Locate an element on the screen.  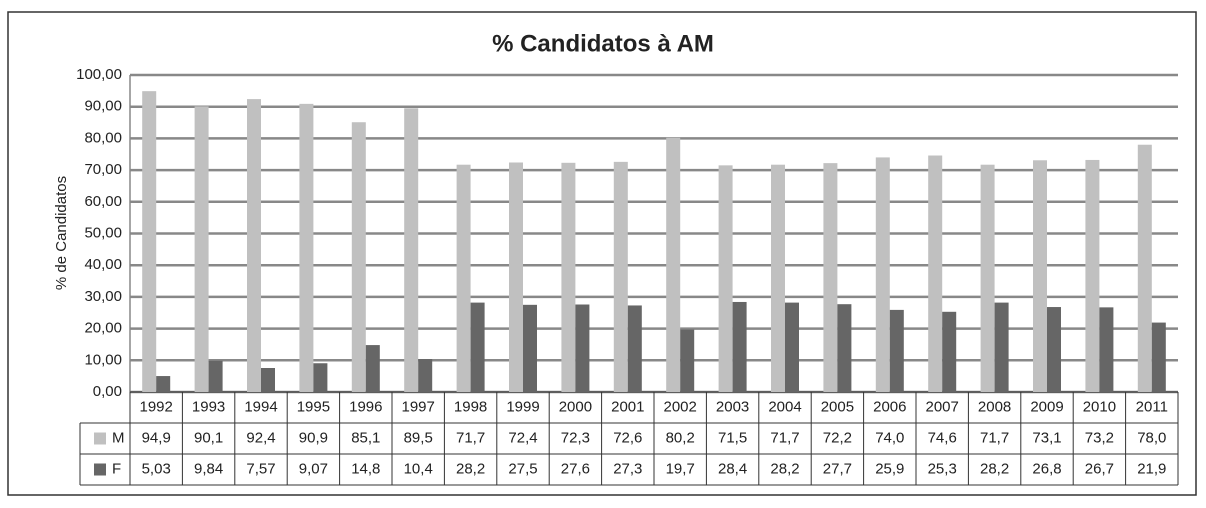
table-value: 78,0 is located at coordinates (1151, 437).